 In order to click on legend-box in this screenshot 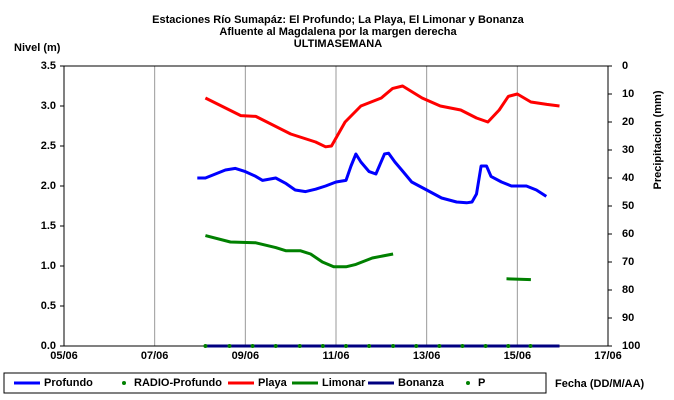, I will do `click(275, 383)`.